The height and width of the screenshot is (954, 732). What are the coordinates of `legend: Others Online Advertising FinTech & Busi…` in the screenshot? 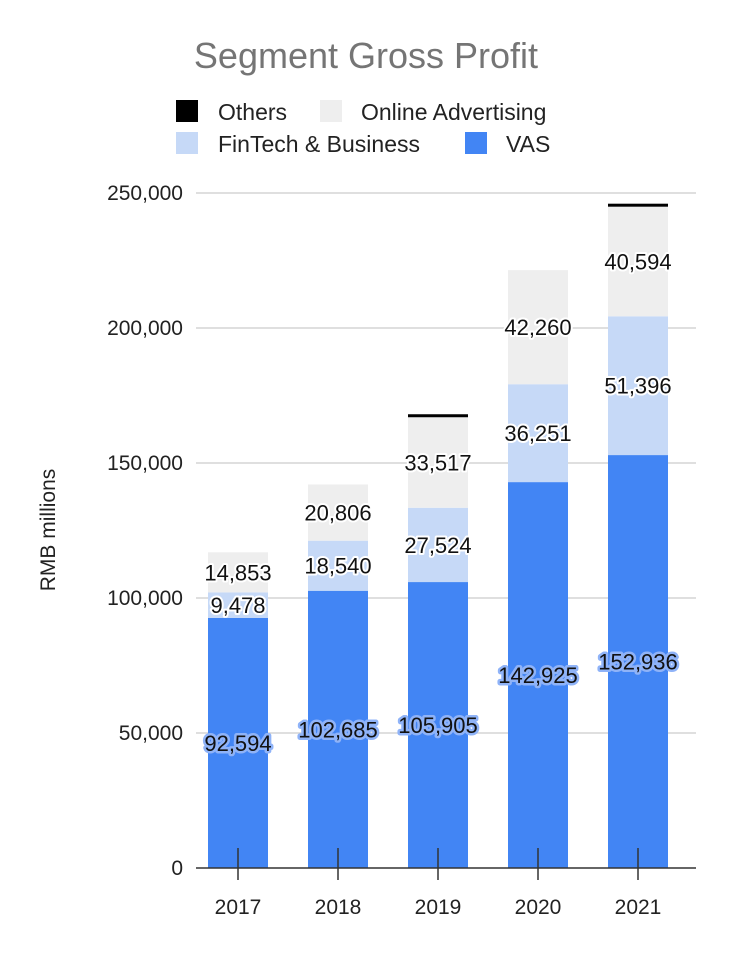 It's located at (363, 128).